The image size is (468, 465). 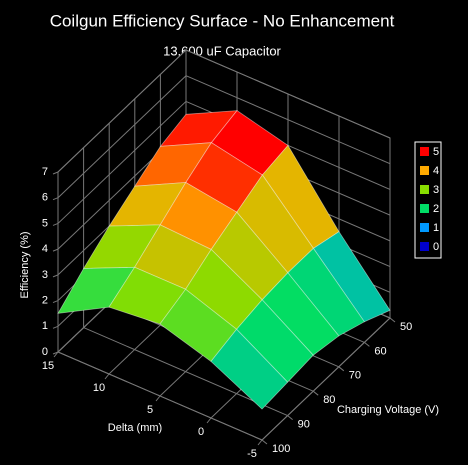 What do you see at coordinates (45, 326) in the screenshot?
I see `z-tick-label: 1` at bounding box center [45, 326].